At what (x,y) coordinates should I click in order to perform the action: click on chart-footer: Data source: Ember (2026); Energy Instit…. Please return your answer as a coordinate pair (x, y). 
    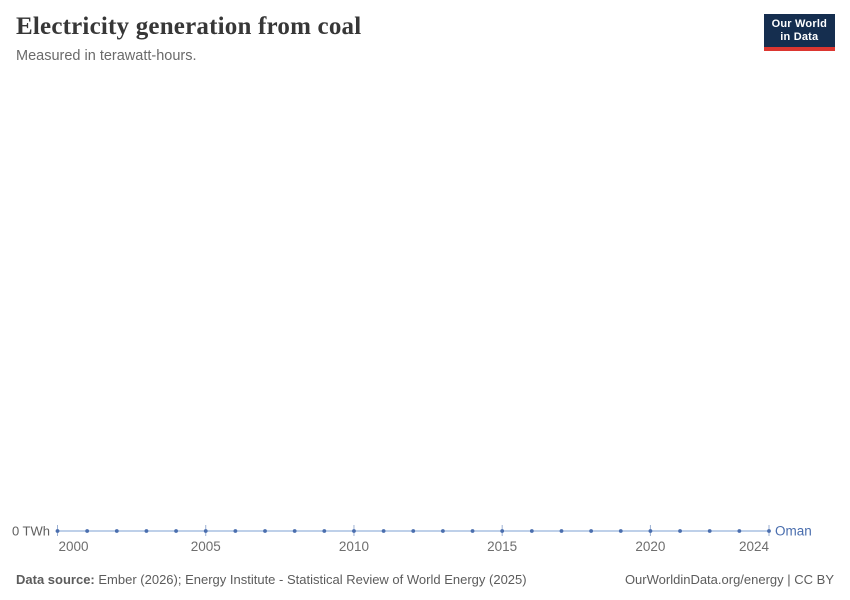
    Looking at the image, I should click on (425, 579).